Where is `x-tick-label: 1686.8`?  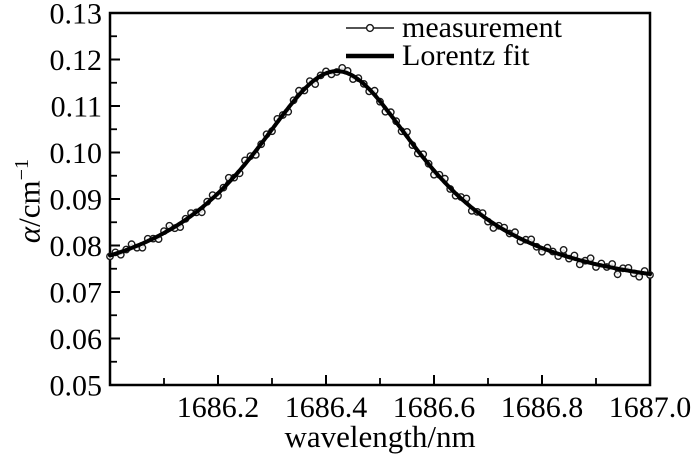 x-tick-label: 1686.8 is located at coordinates (542, 407).